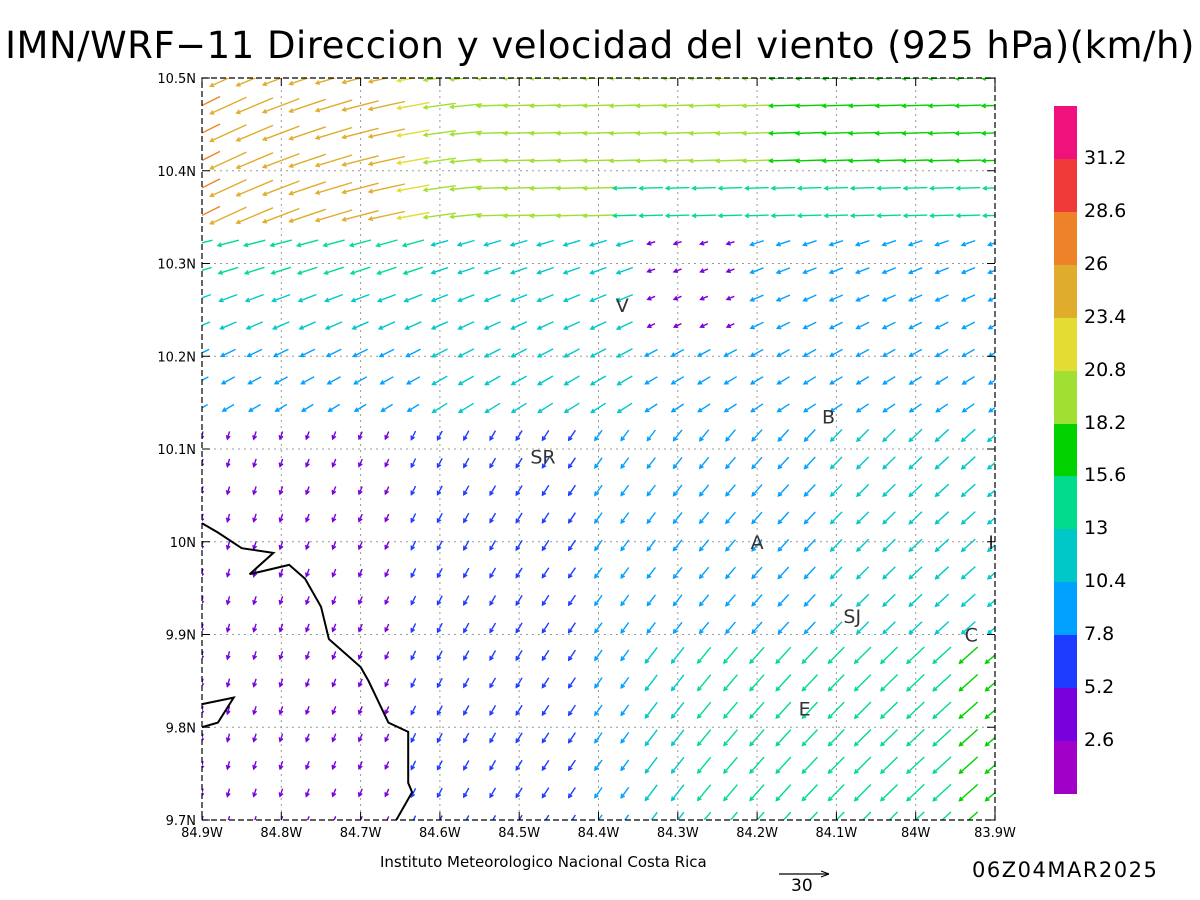 The image size is (1200, 900). I want to click on x-tick-label: 84.6W, so click(440, 833).